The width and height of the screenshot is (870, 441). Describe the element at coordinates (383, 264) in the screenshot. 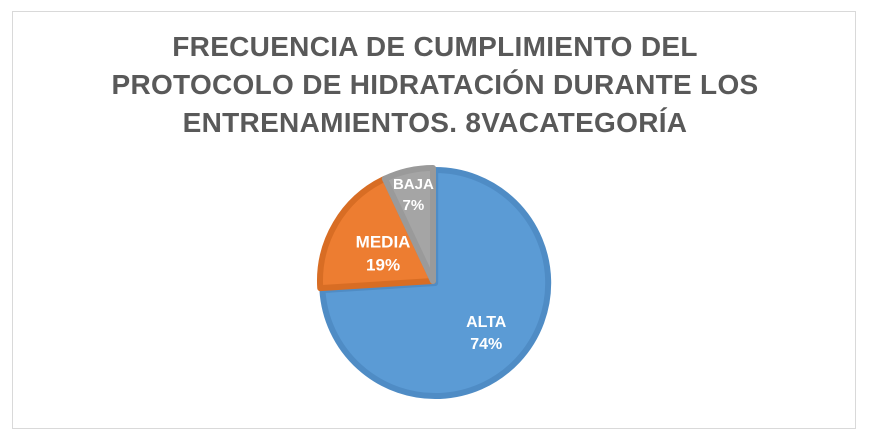

I see `slice-value-label: 19%` at that location.